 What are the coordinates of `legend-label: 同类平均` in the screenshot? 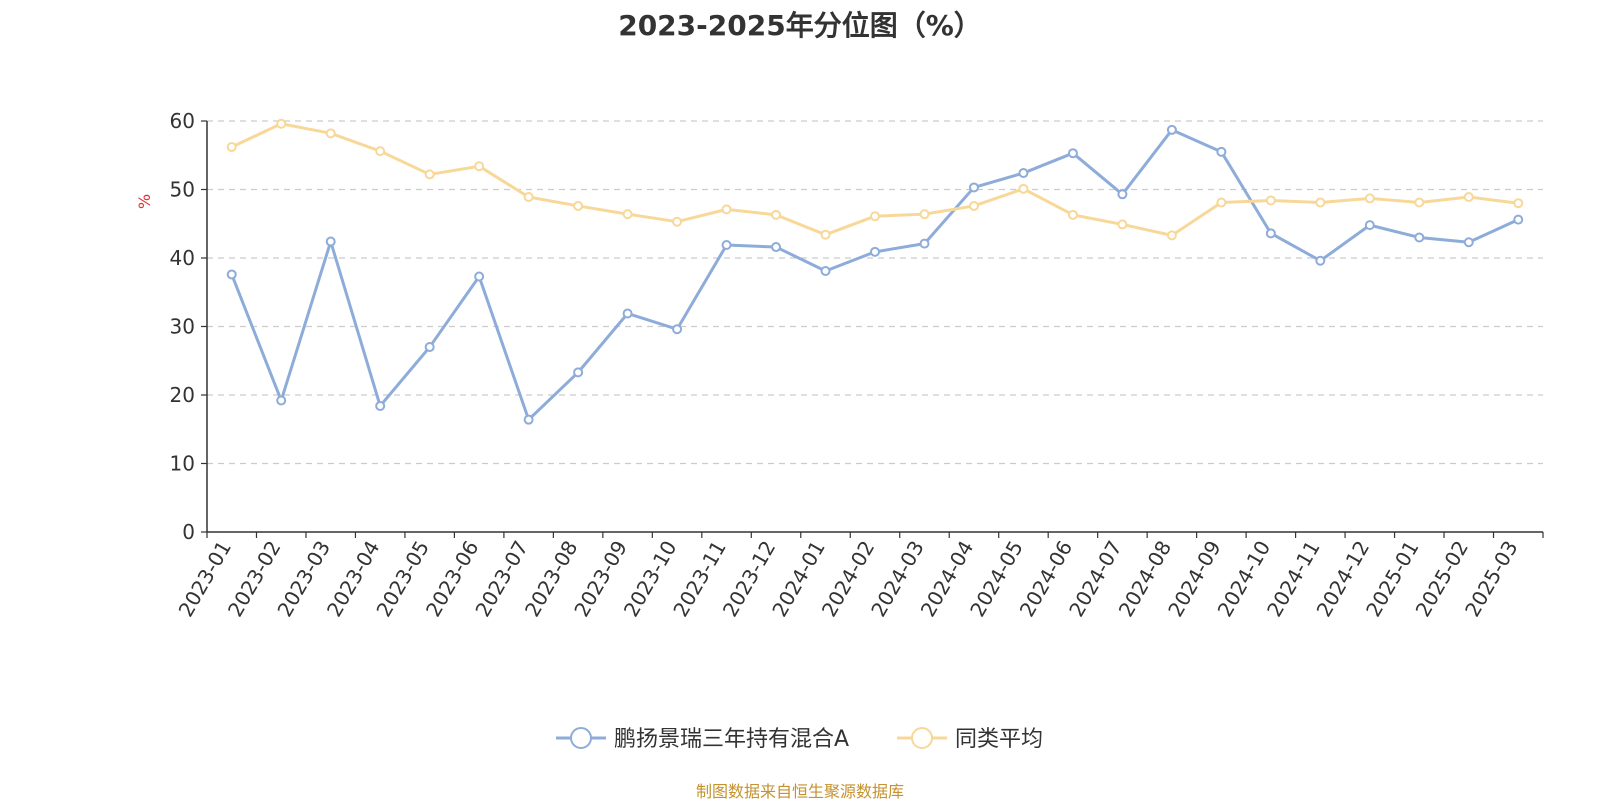 It's located at (999, 739).